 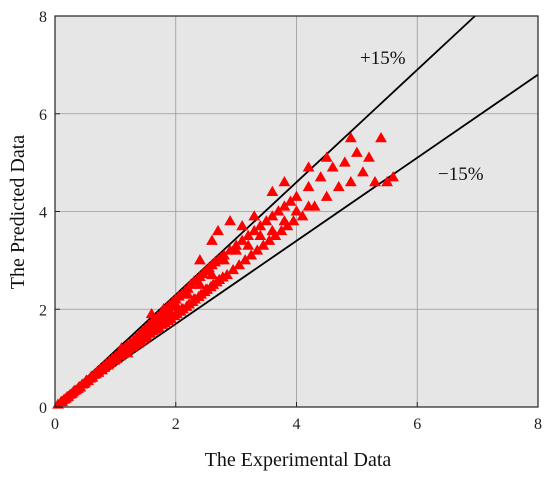 What do you see at coordinates (383, 58) in the screenshot?
I see `annotation-plus-15: +15%` at bounding box center [383, 58].